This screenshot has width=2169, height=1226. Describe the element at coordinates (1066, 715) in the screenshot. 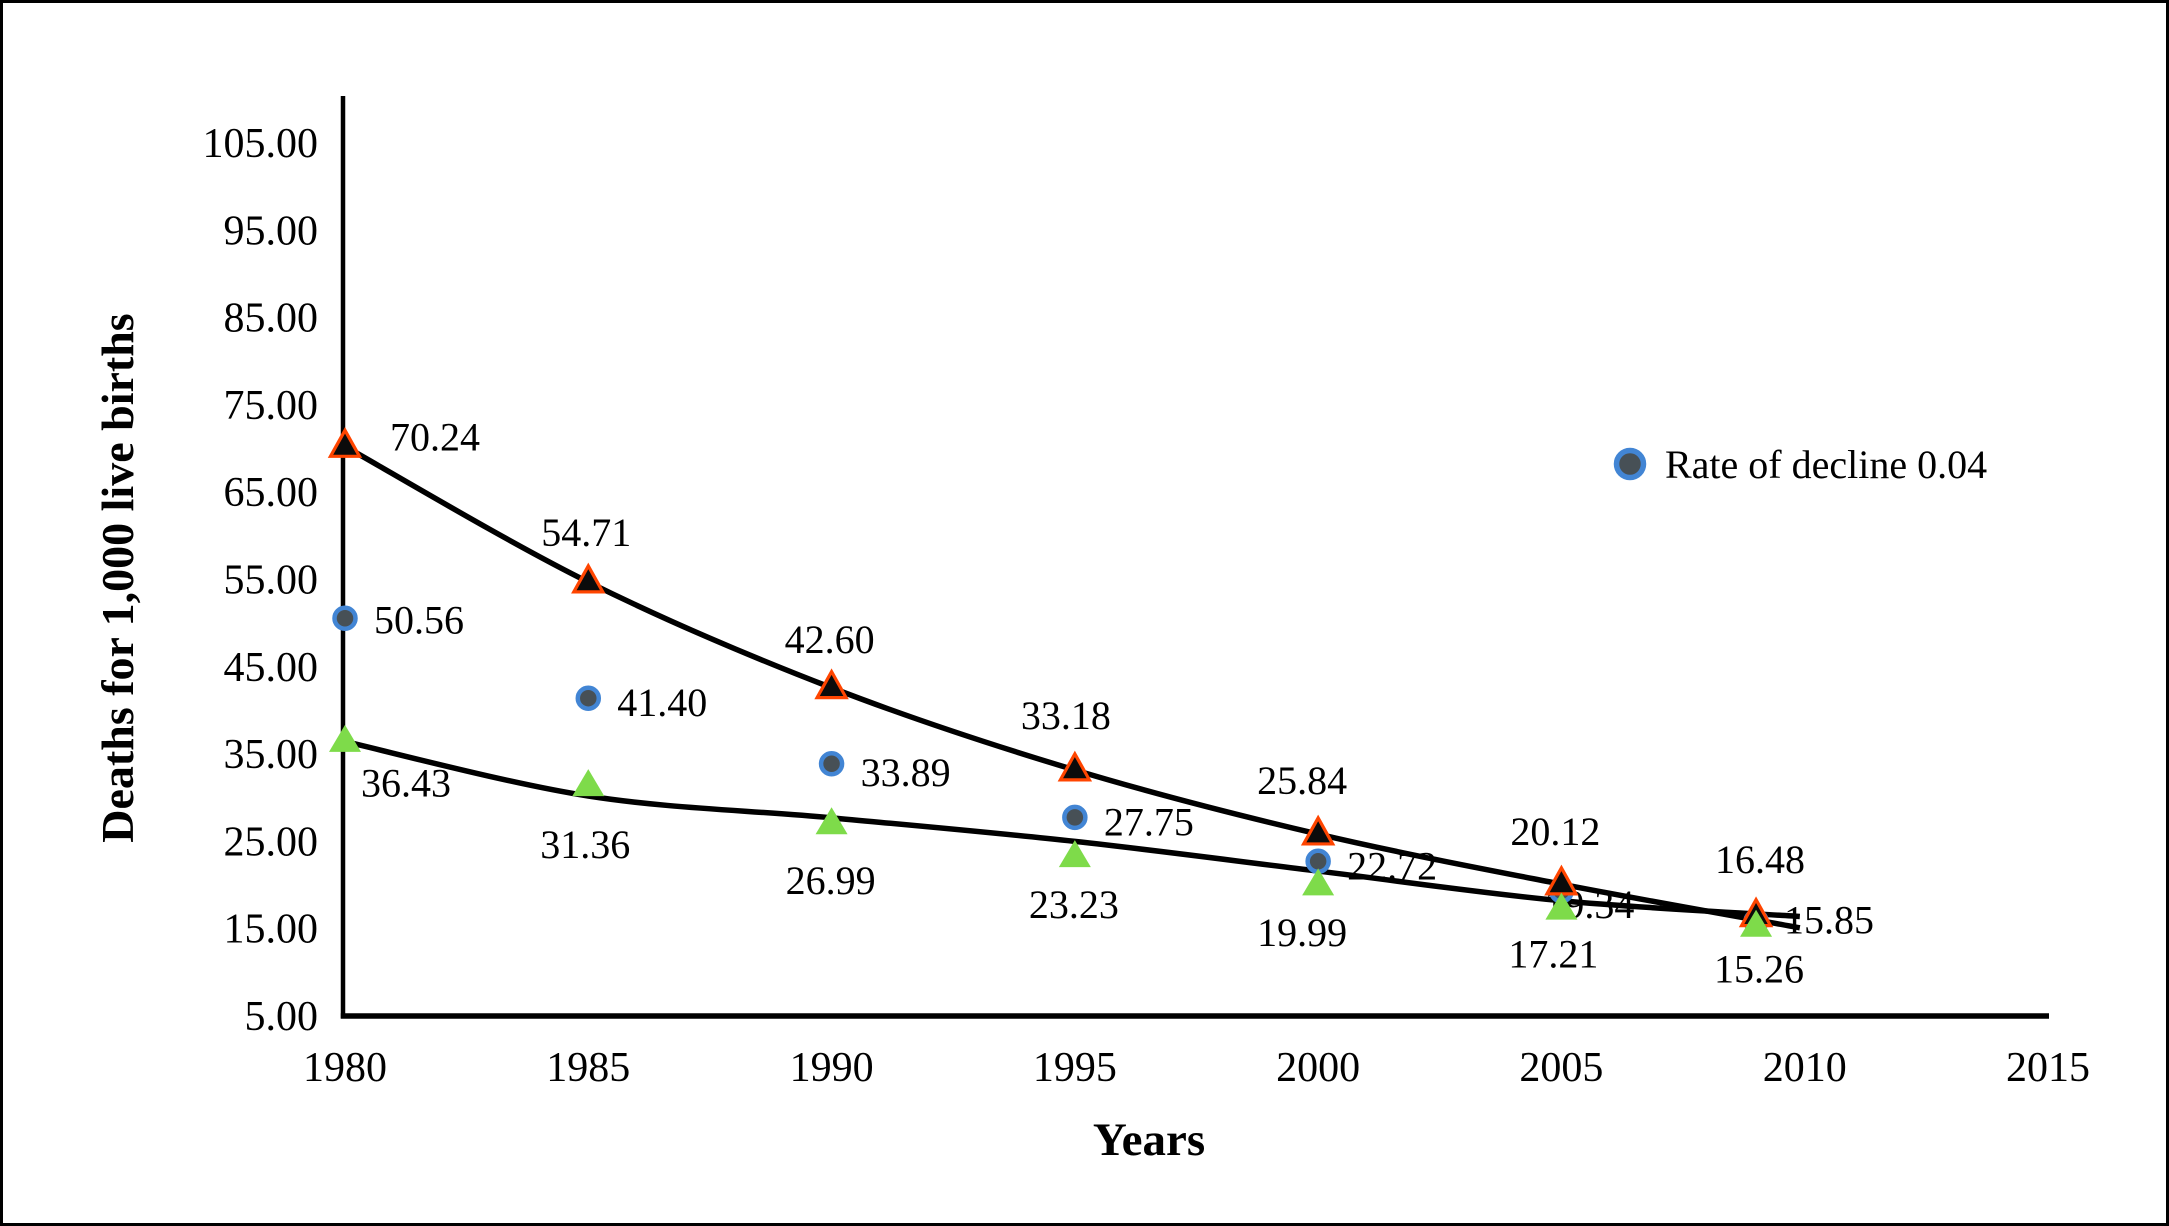

I see `data-point-label: 33.18` at that location.